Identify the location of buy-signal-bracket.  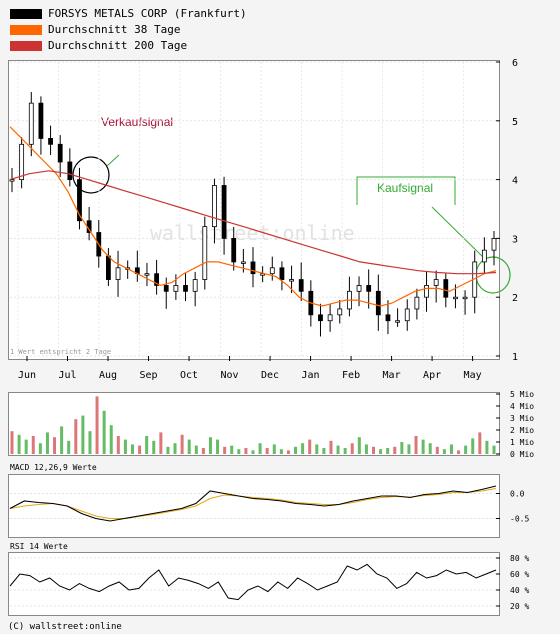
(406, 190).